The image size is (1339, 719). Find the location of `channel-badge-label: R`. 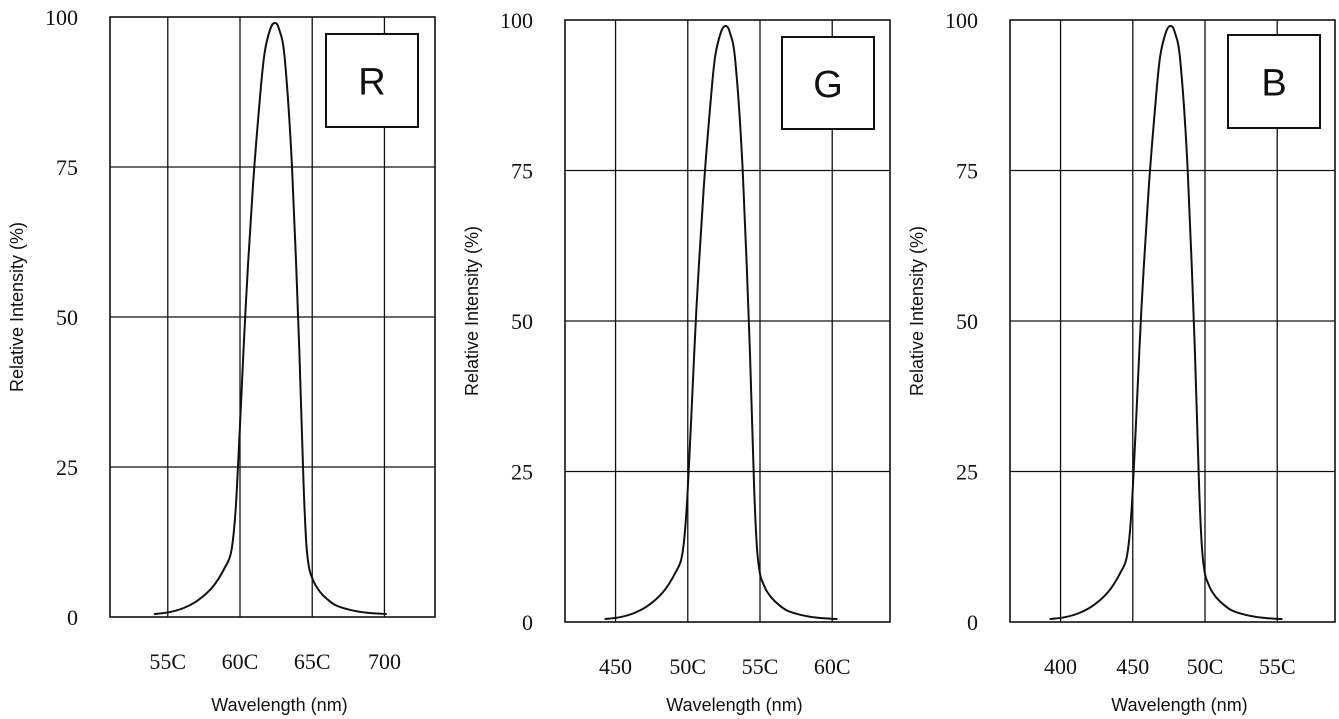

channel-badge-label: R is located at coordinates (371, 83).